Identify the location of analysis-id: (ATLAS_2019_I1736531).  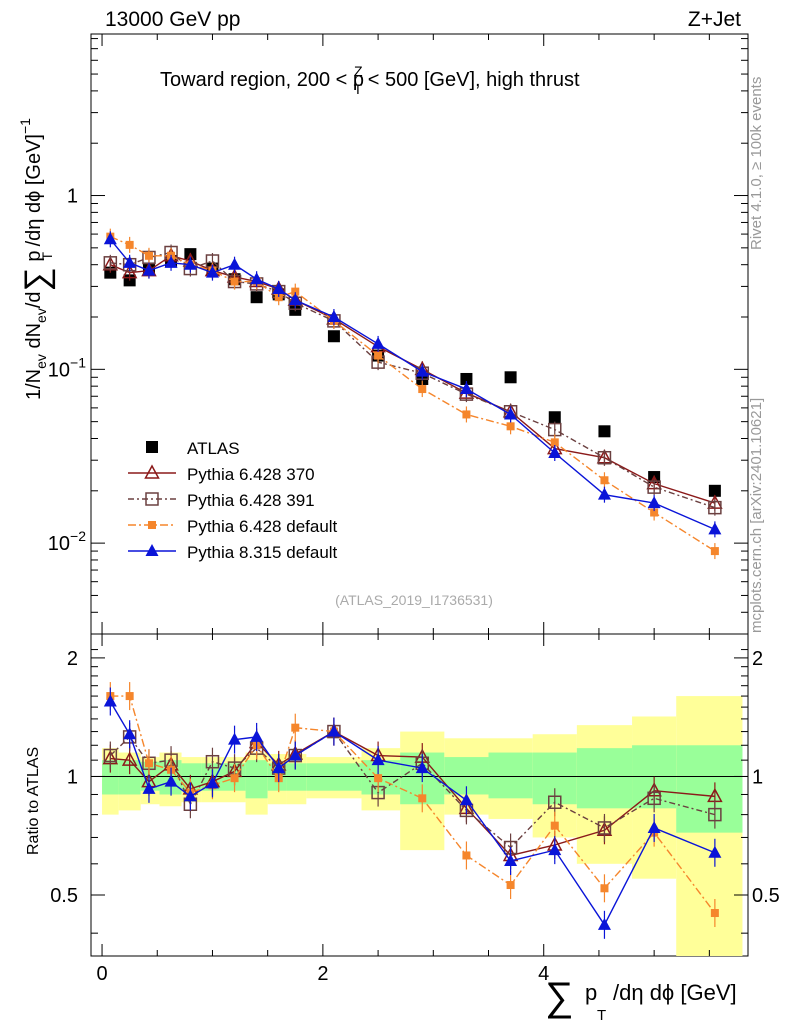
(414, 600).